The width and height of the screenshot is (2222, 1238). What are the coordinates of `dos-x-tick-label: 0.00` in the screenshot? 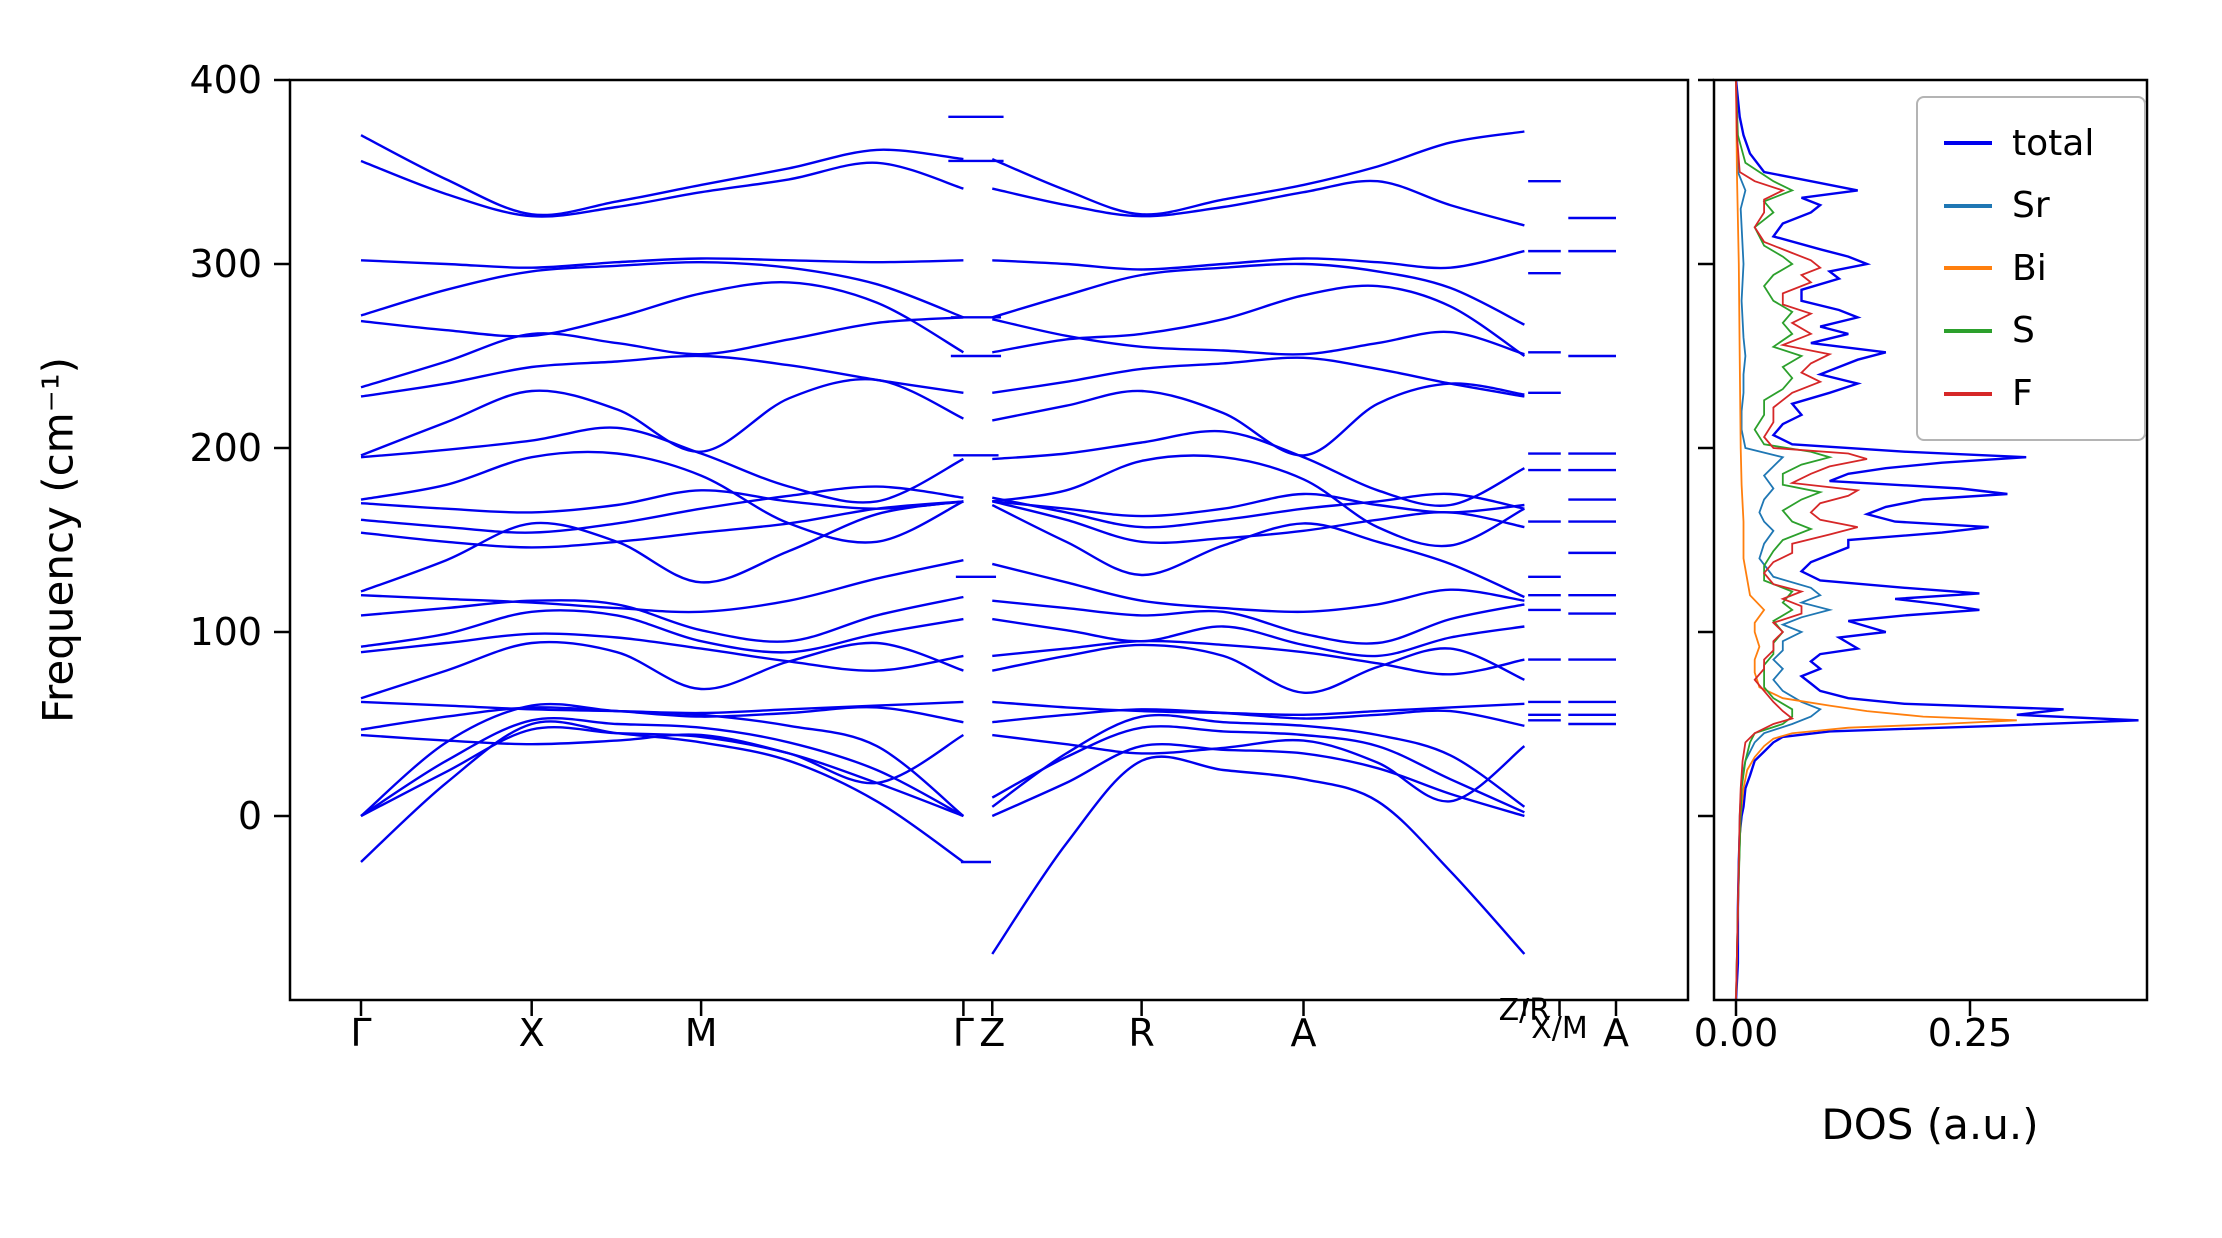 It's located at (1736, 1033).